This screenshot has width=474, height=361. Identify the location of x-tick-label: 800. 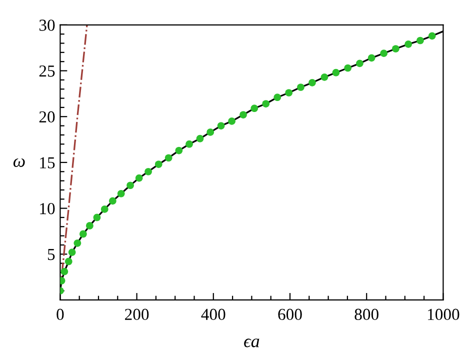
(366, 314).